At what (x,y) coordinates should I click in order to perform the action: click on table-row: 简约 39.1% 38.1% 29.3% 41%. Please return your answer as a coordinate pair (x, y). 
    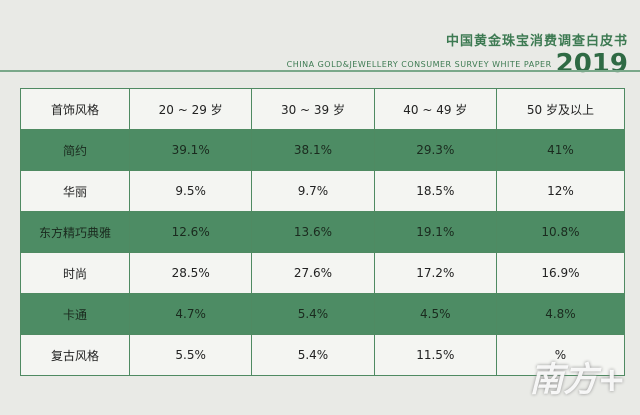
    Looking at the image, I should click on (323, 150).